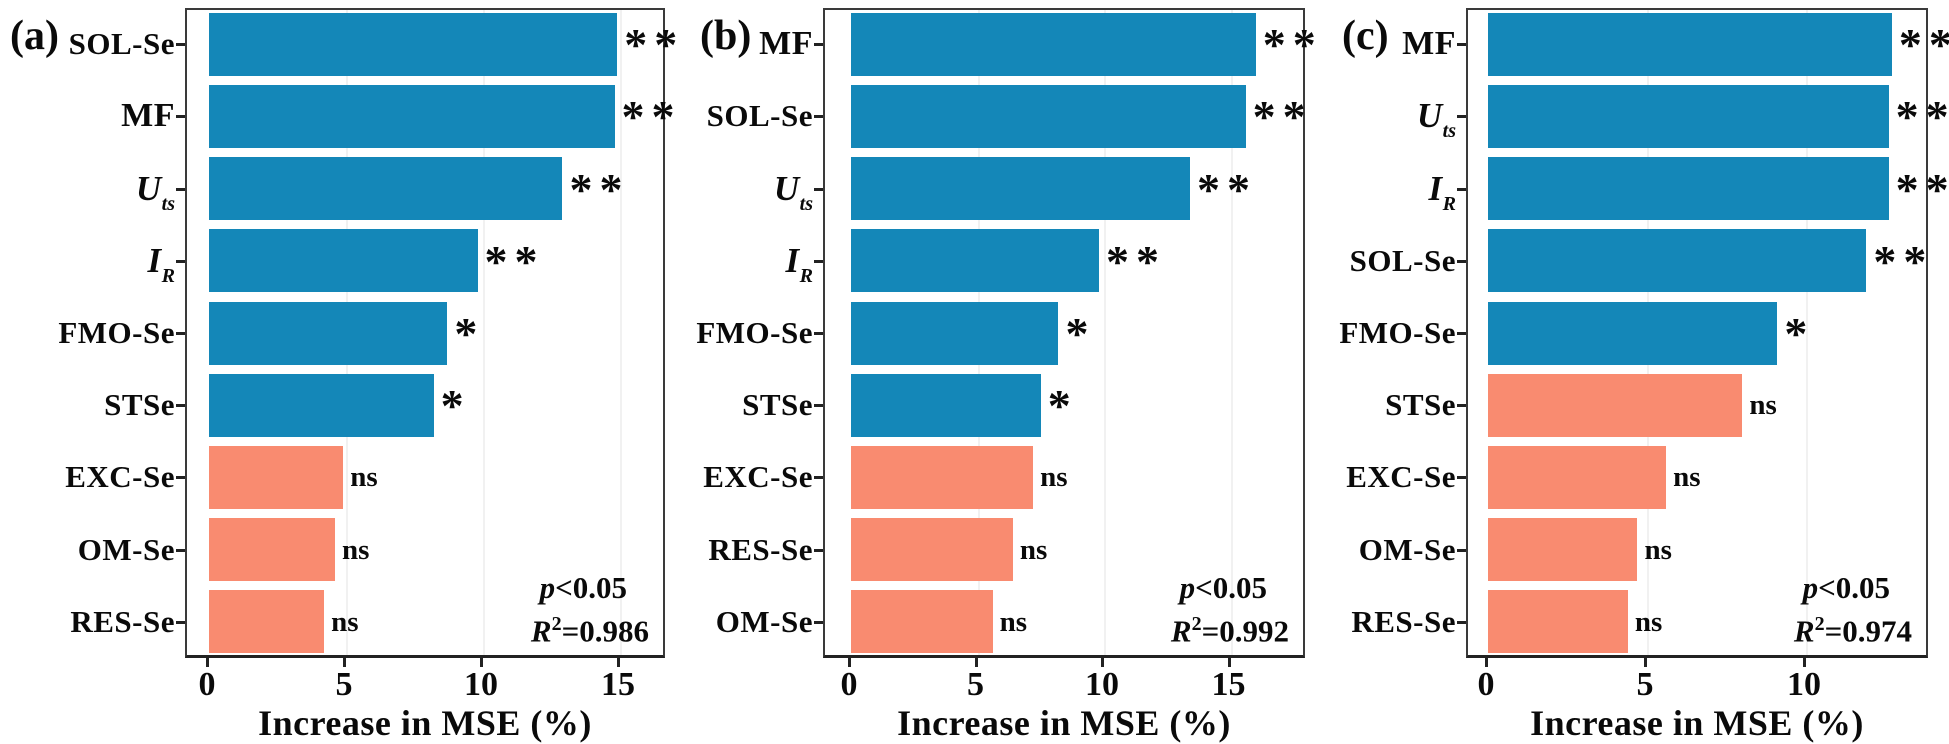  Describe the element at coordinates (121, 44) in the screenshot. I see `category-label-SOL-Se: SOL-Se` at that location.